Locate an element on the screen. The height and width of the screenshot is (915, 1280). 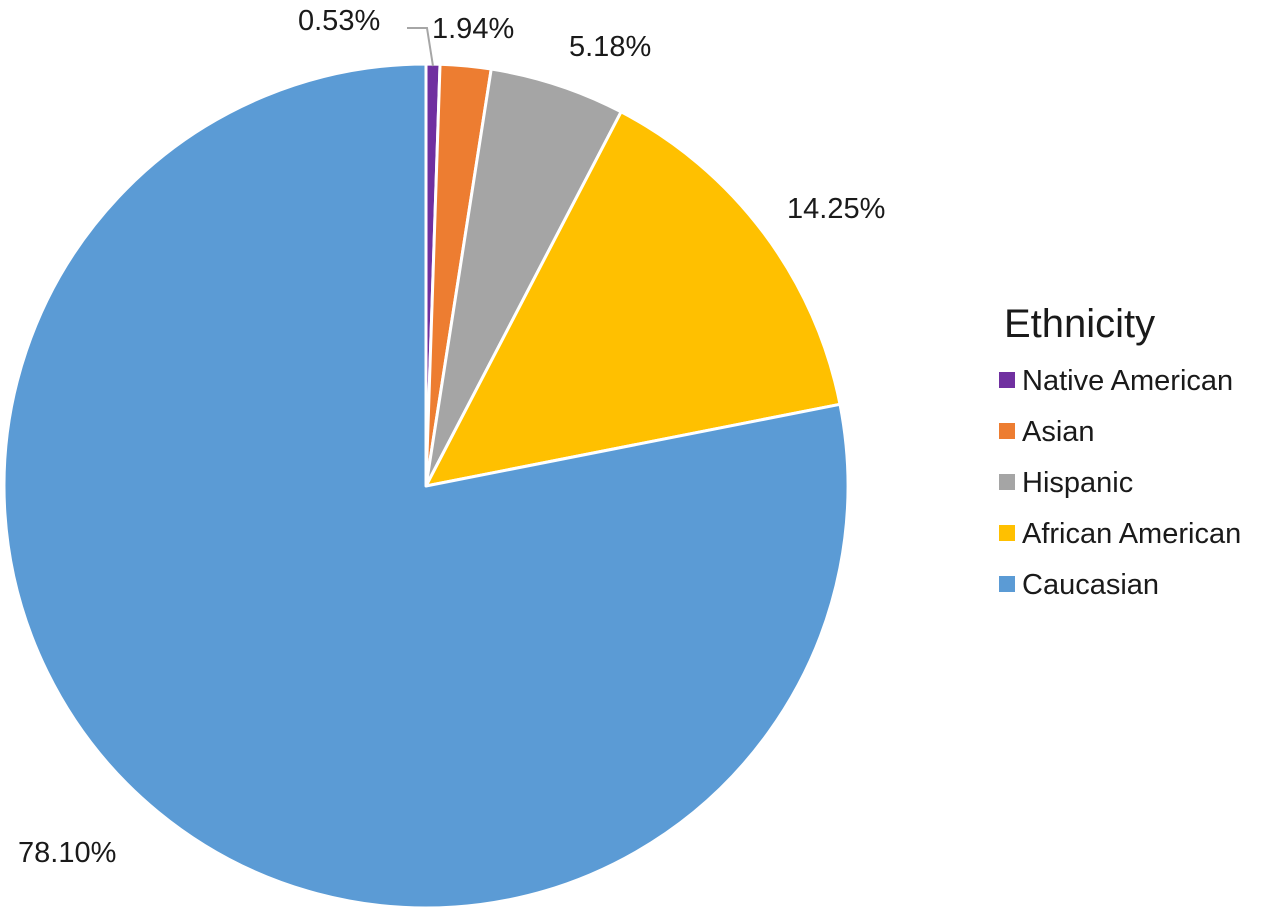
legend-title: Ethnicity is located at coordinates (1079, 324).